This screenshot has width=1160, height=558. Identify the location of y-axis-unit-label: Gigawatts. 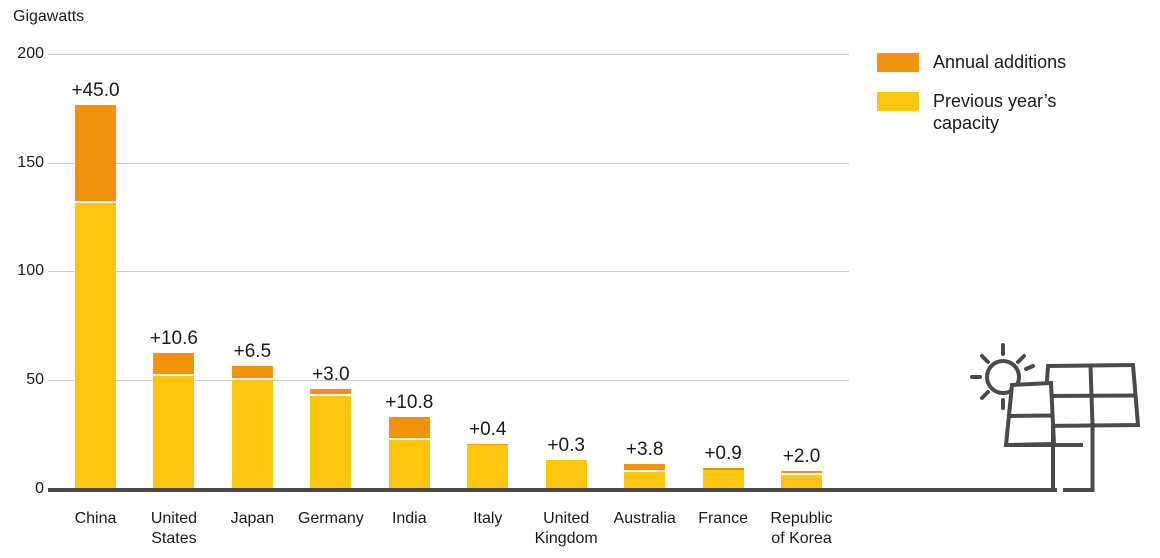
(49, 16).